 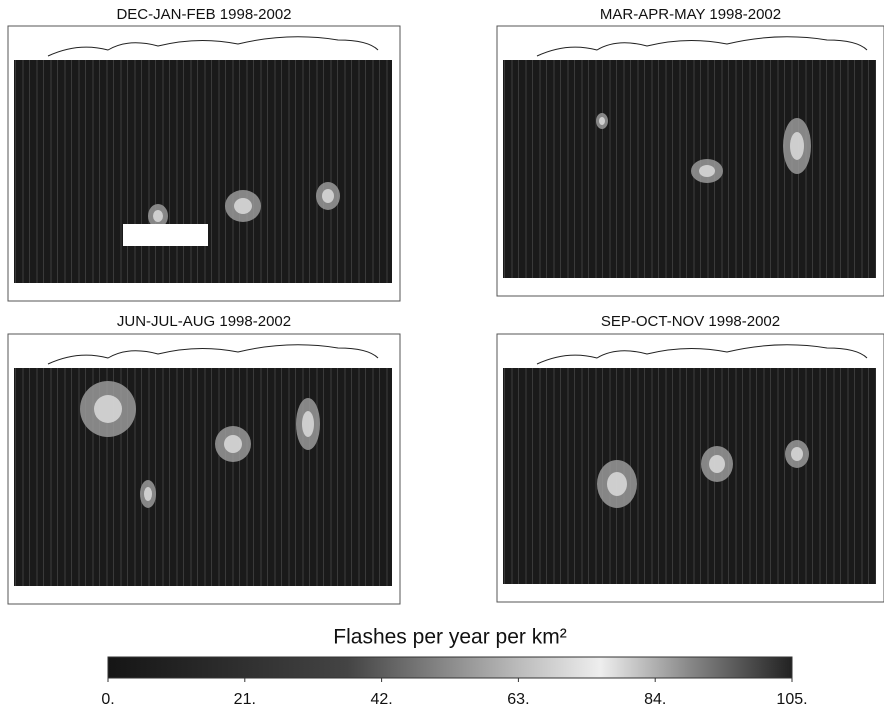 I want to click on panel-title: DEC-JAN-FEB 1998-2002, so click(x=203, y=14).